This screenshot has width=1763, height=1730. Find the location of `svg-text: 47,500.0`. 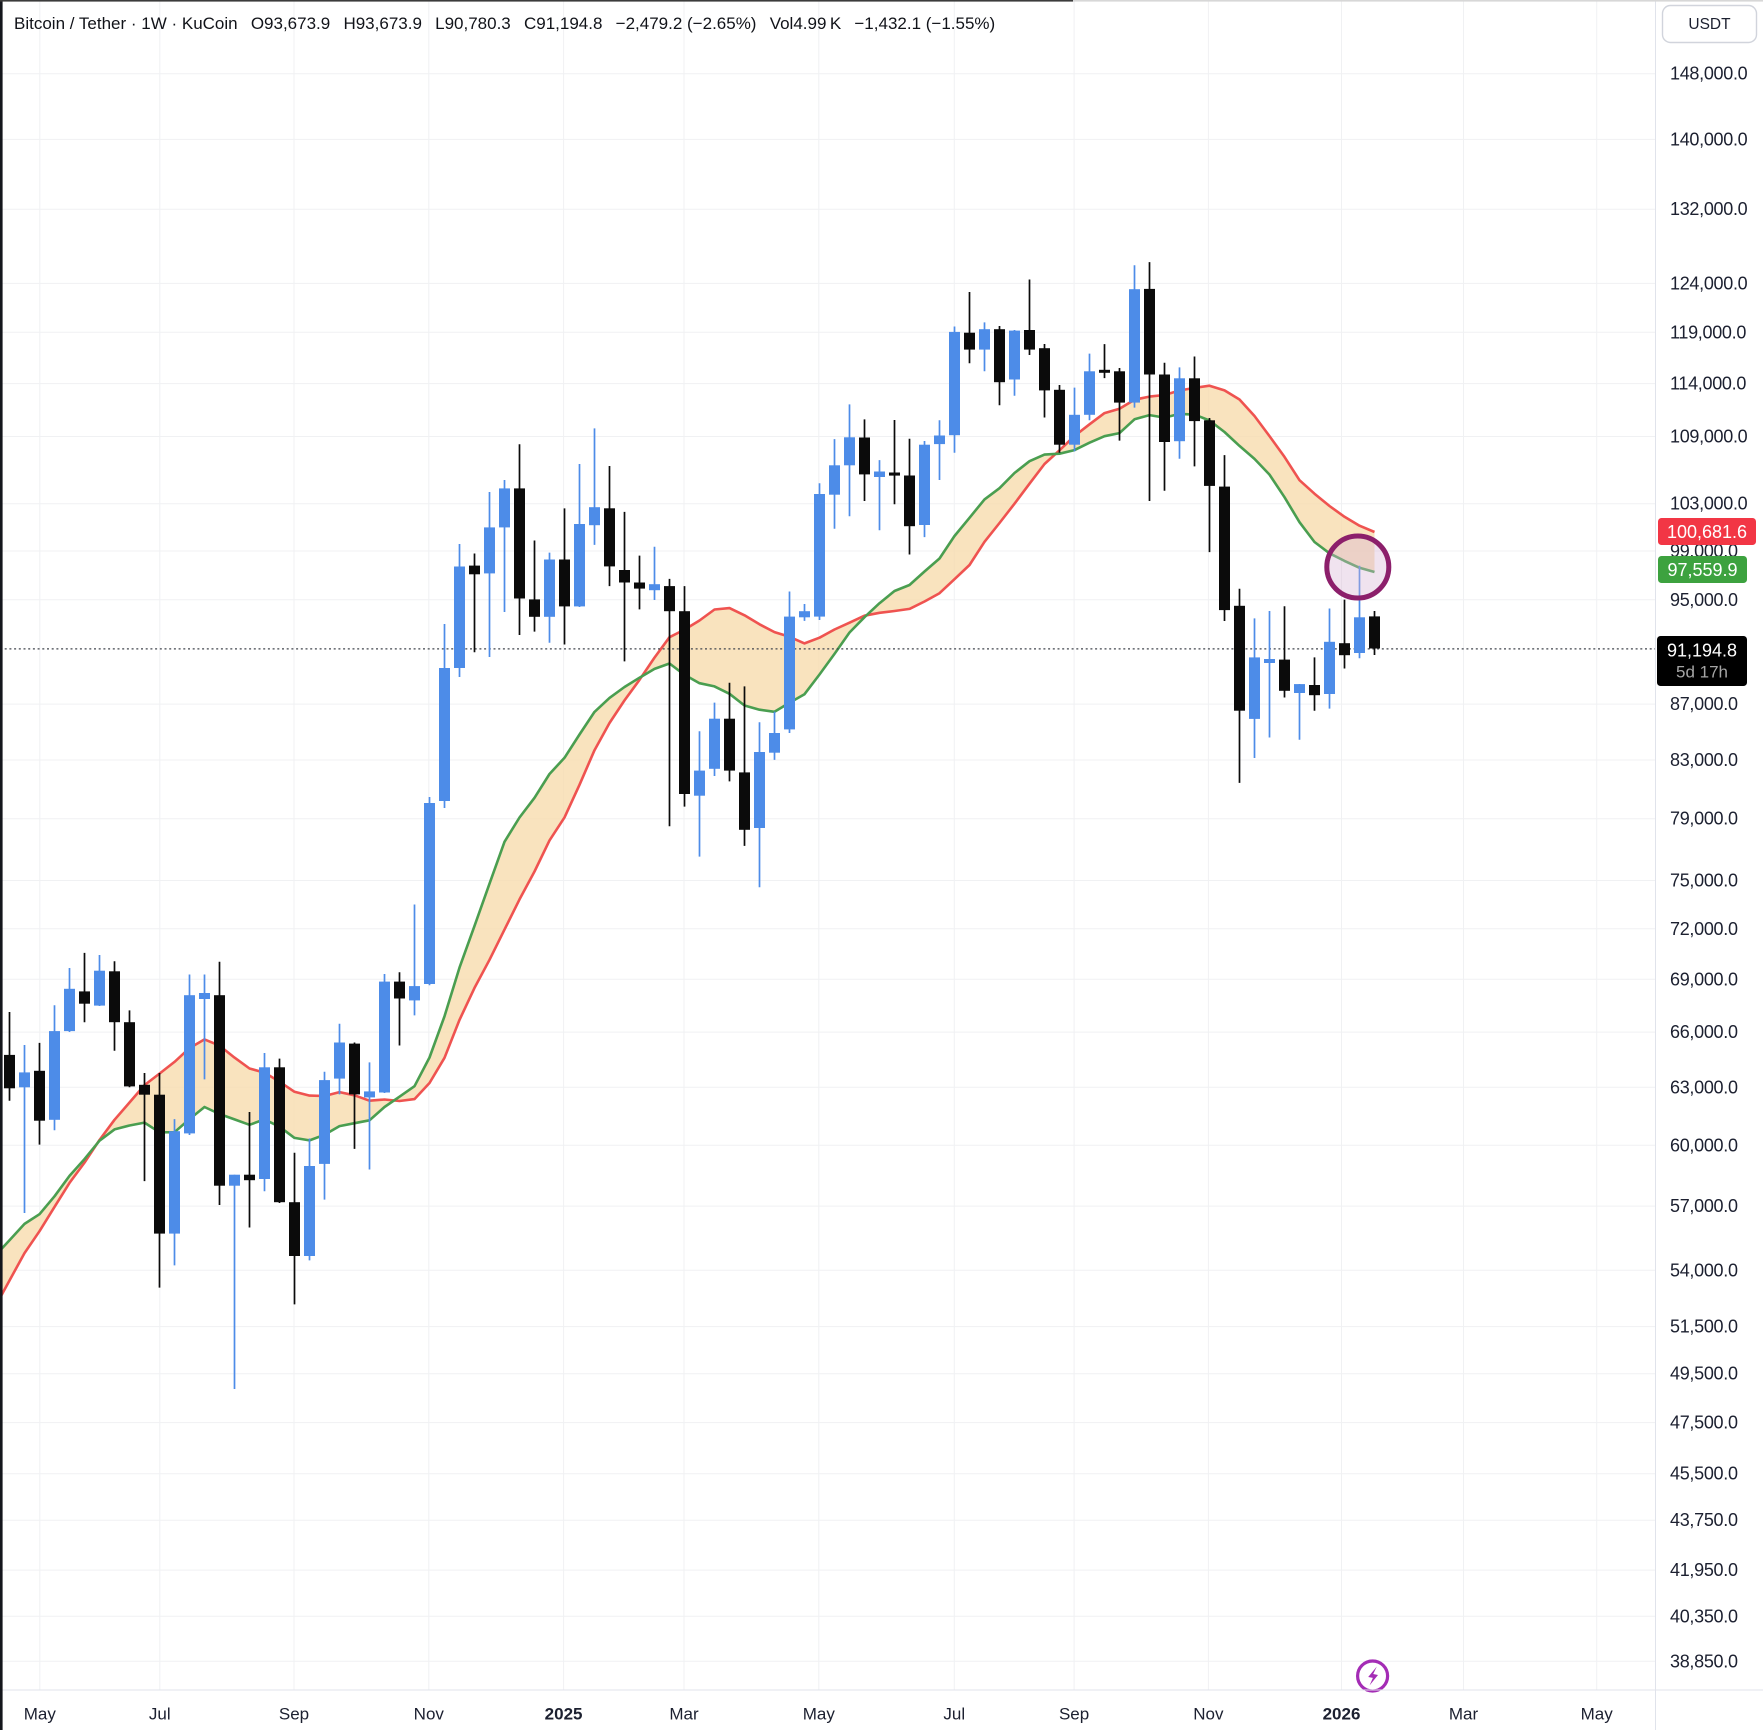

svg-text: 47,500.0 is located at coordinates (1704, 1423).